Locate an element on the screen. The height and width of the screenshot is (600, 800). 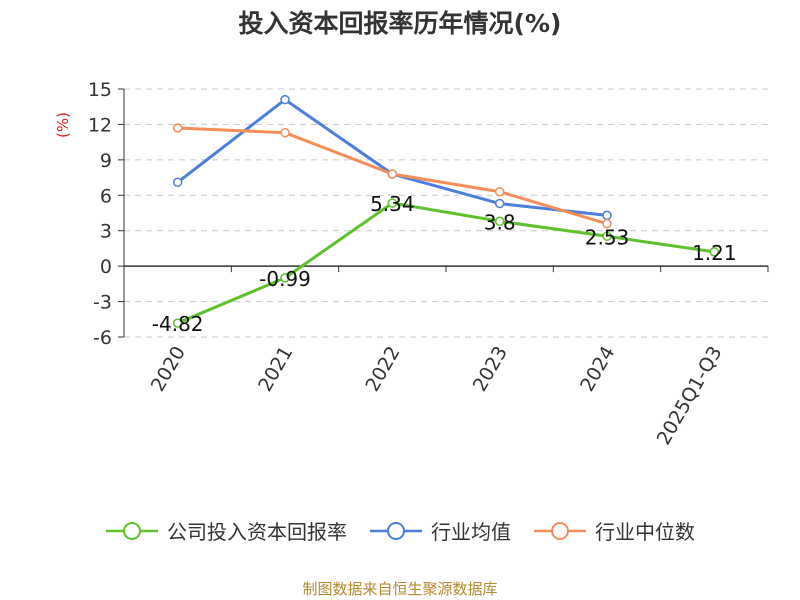
chart-title: 投入资本回报率历年情况(%) is located at coordinates (400, 23).